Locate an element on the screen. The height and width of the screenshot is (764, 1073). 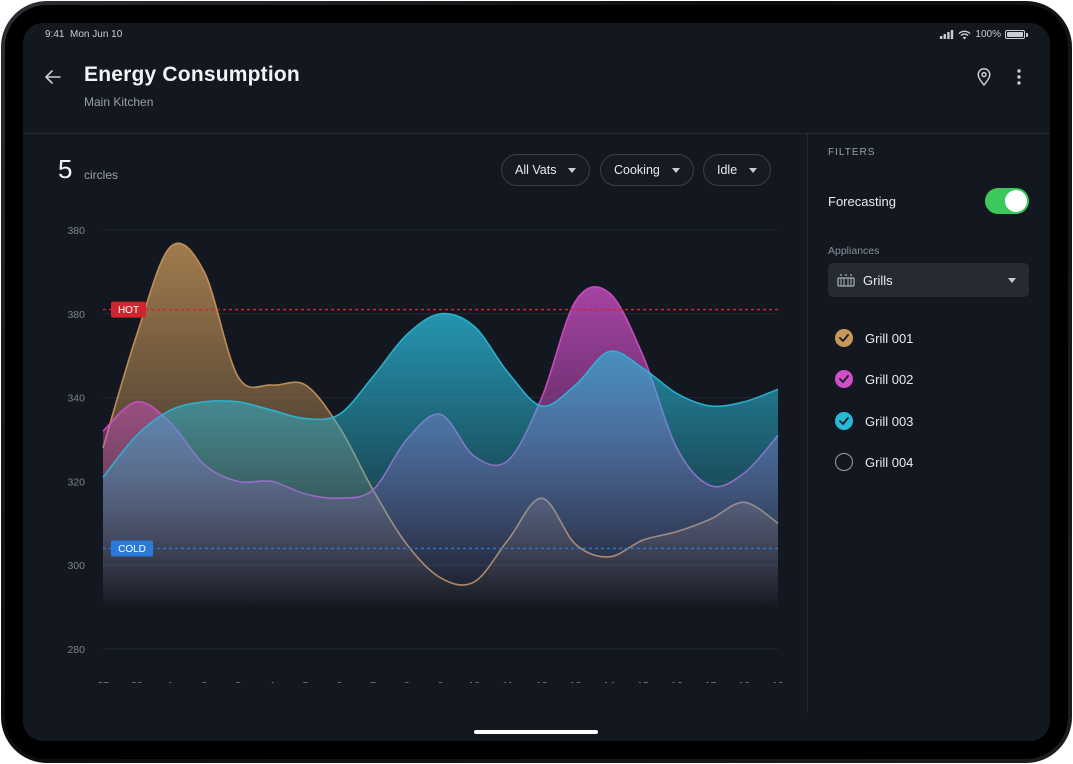
status-icons: 100% is located at coordinates (984, 34).